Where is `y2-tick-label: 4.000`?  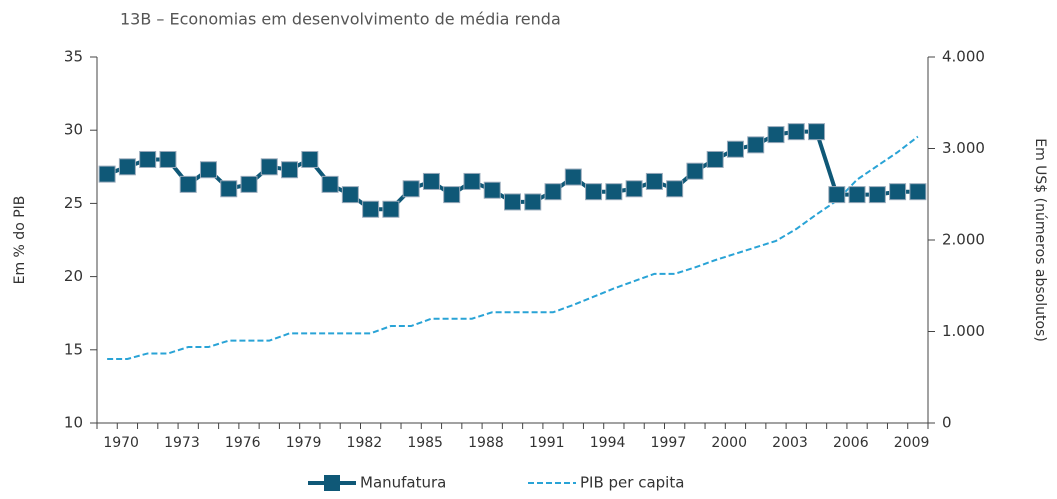
y2-tick-label: 4.000 is located at coordinates (963, 57).